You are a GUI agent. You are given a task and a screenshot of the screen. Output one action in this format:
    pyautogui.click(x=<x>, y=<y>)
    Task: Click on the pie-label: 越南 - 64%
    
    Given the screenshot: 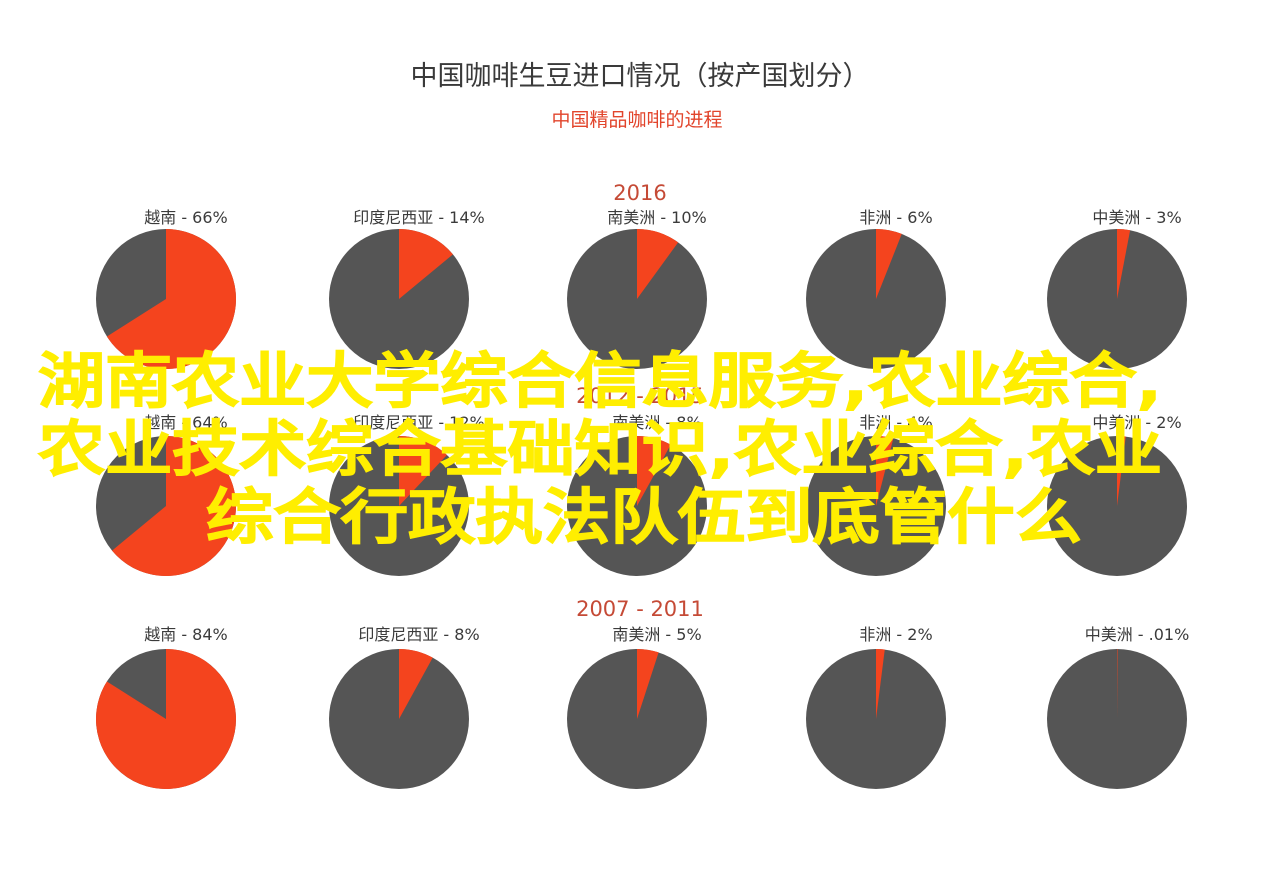 What is the action you would take?
    pyautogui.click(x=186, y=422)
    